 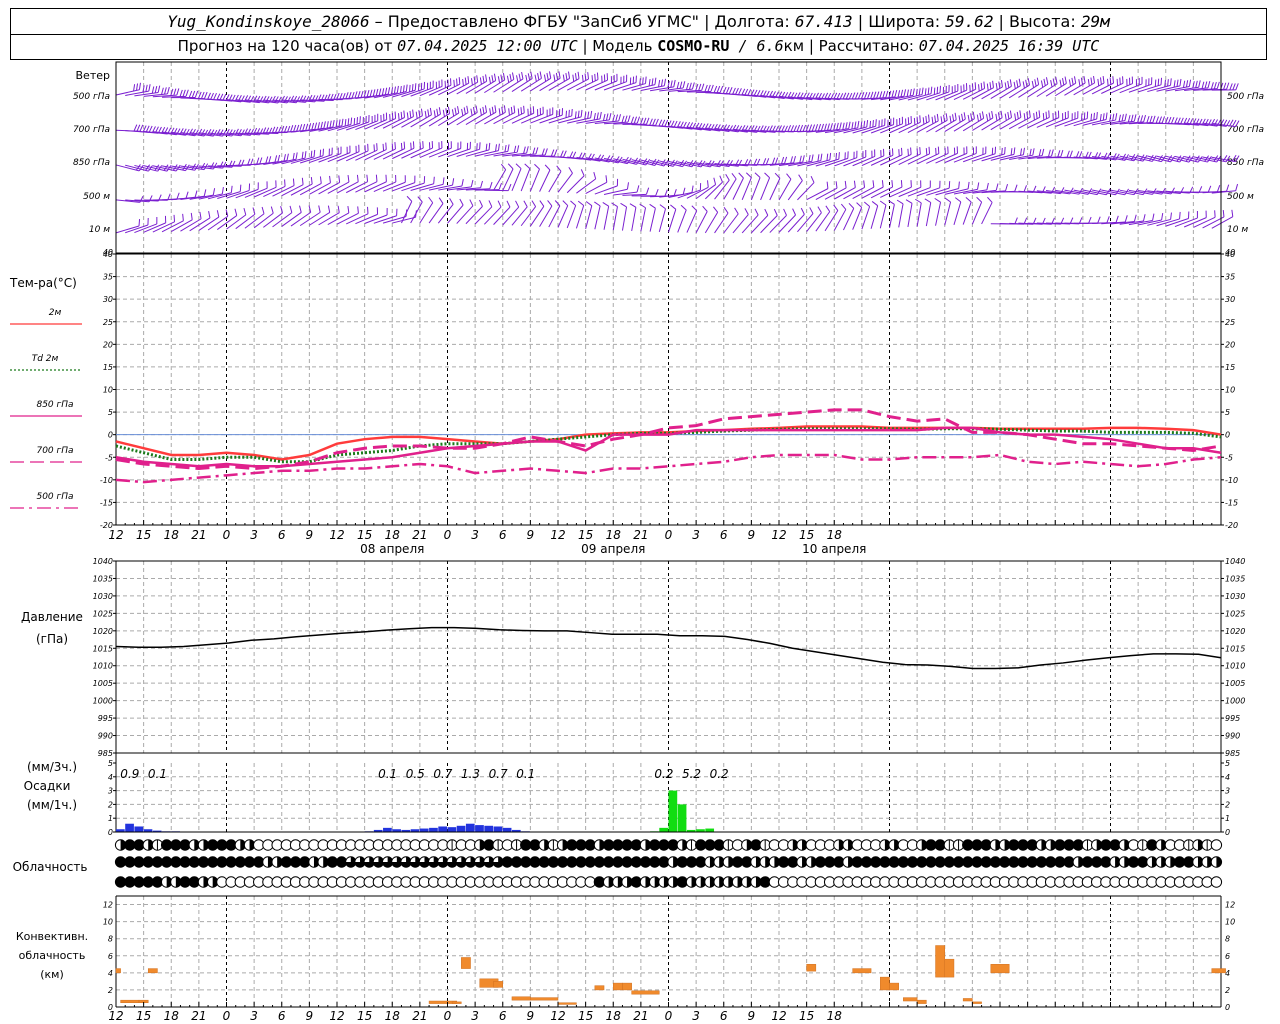 I want to click on conv-xtick-label: 12, so click(x=557, y=1016).